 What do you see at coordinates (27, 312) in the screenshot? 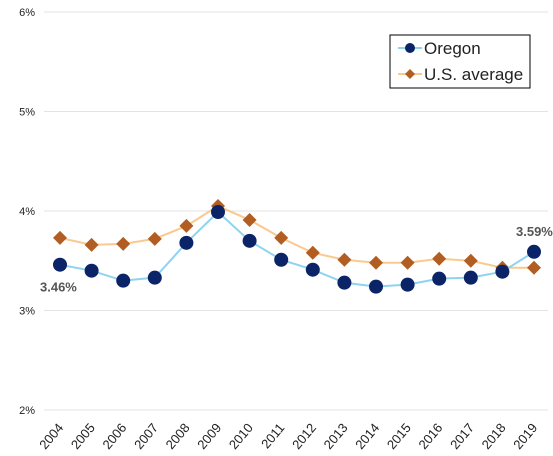
I see `y-tick-label: 3%` at bounding box center [27, 312].